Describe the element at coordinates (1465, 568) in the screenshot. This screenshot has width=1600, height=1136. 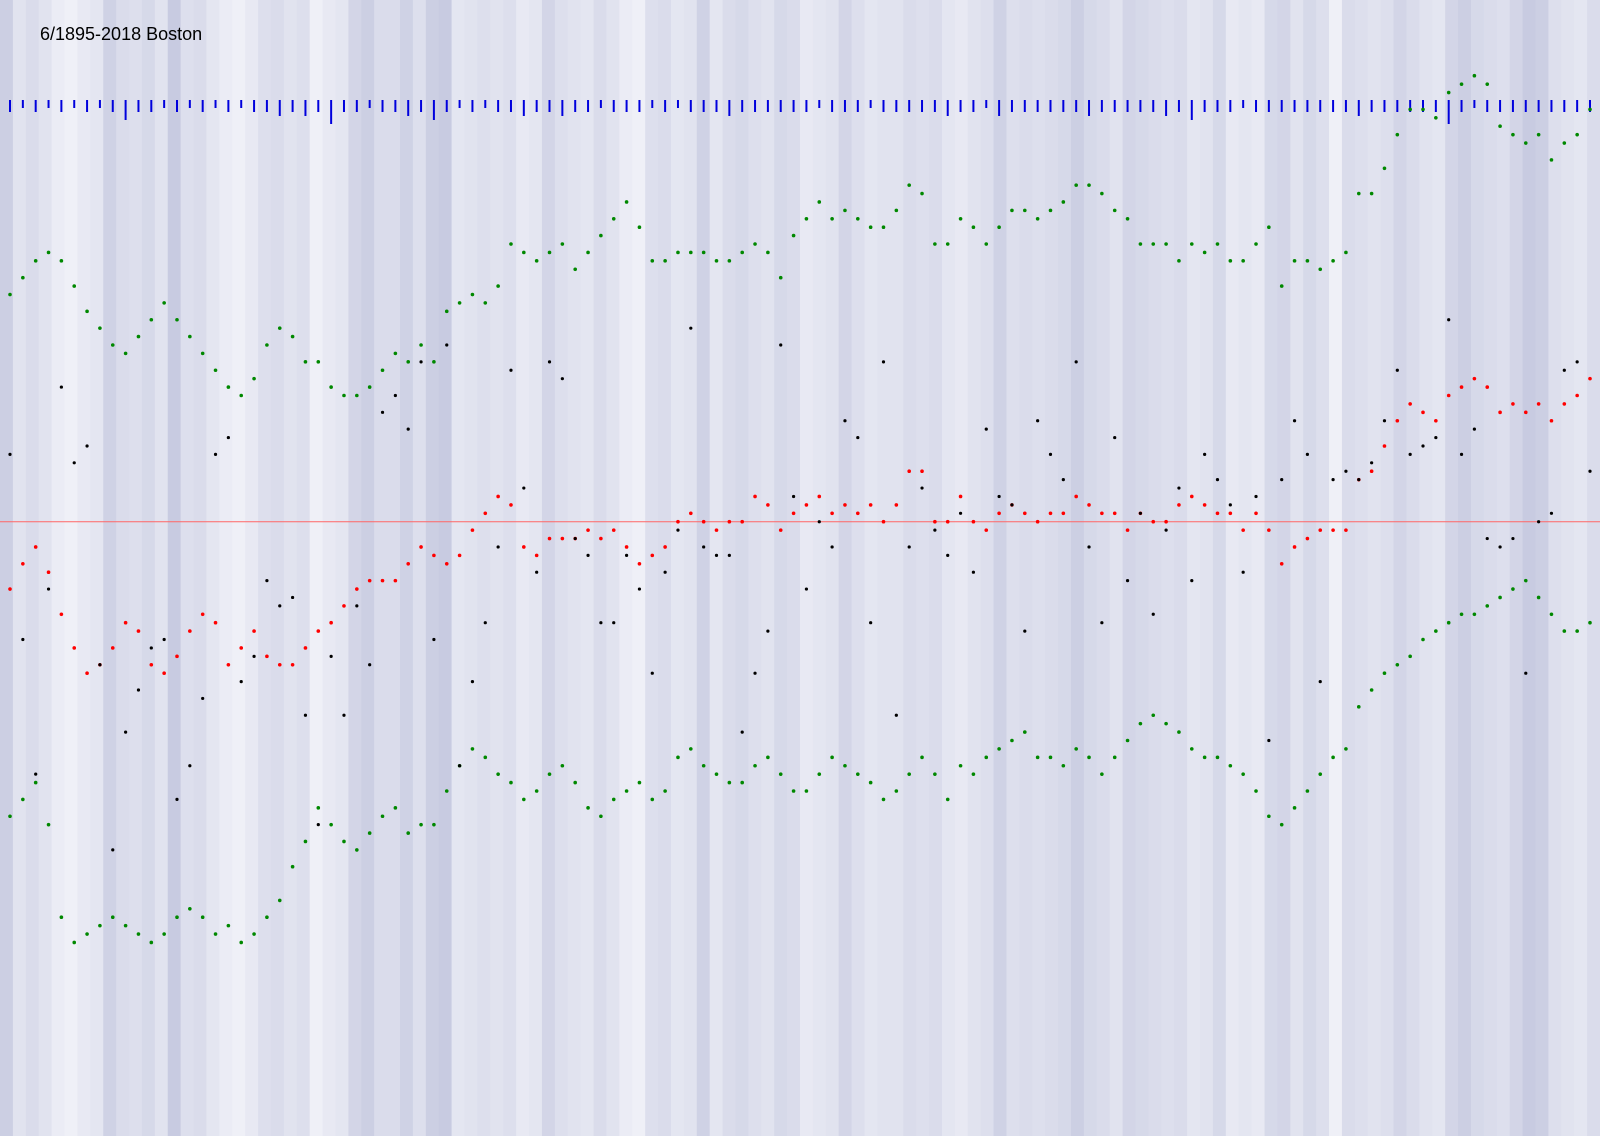
I see `stripe-2008` at that location.